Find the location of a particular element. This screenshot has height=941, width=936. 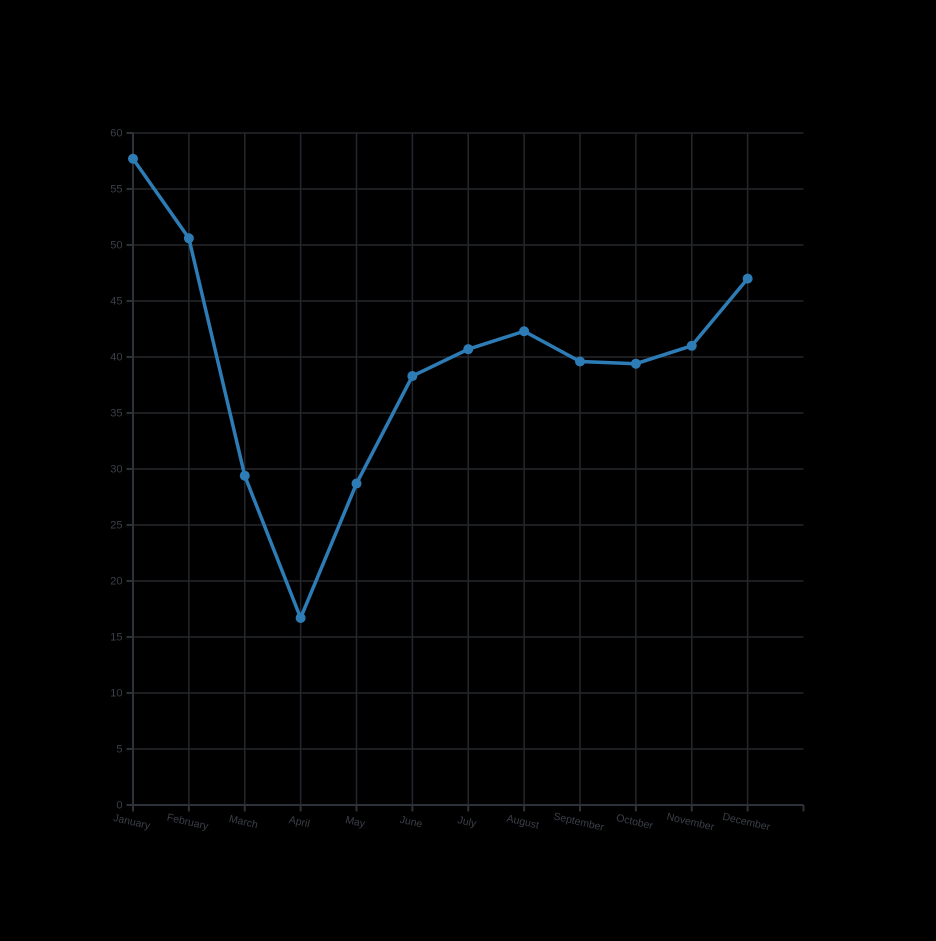

y-tick-label: 20 is located at coordinates (116, 582).